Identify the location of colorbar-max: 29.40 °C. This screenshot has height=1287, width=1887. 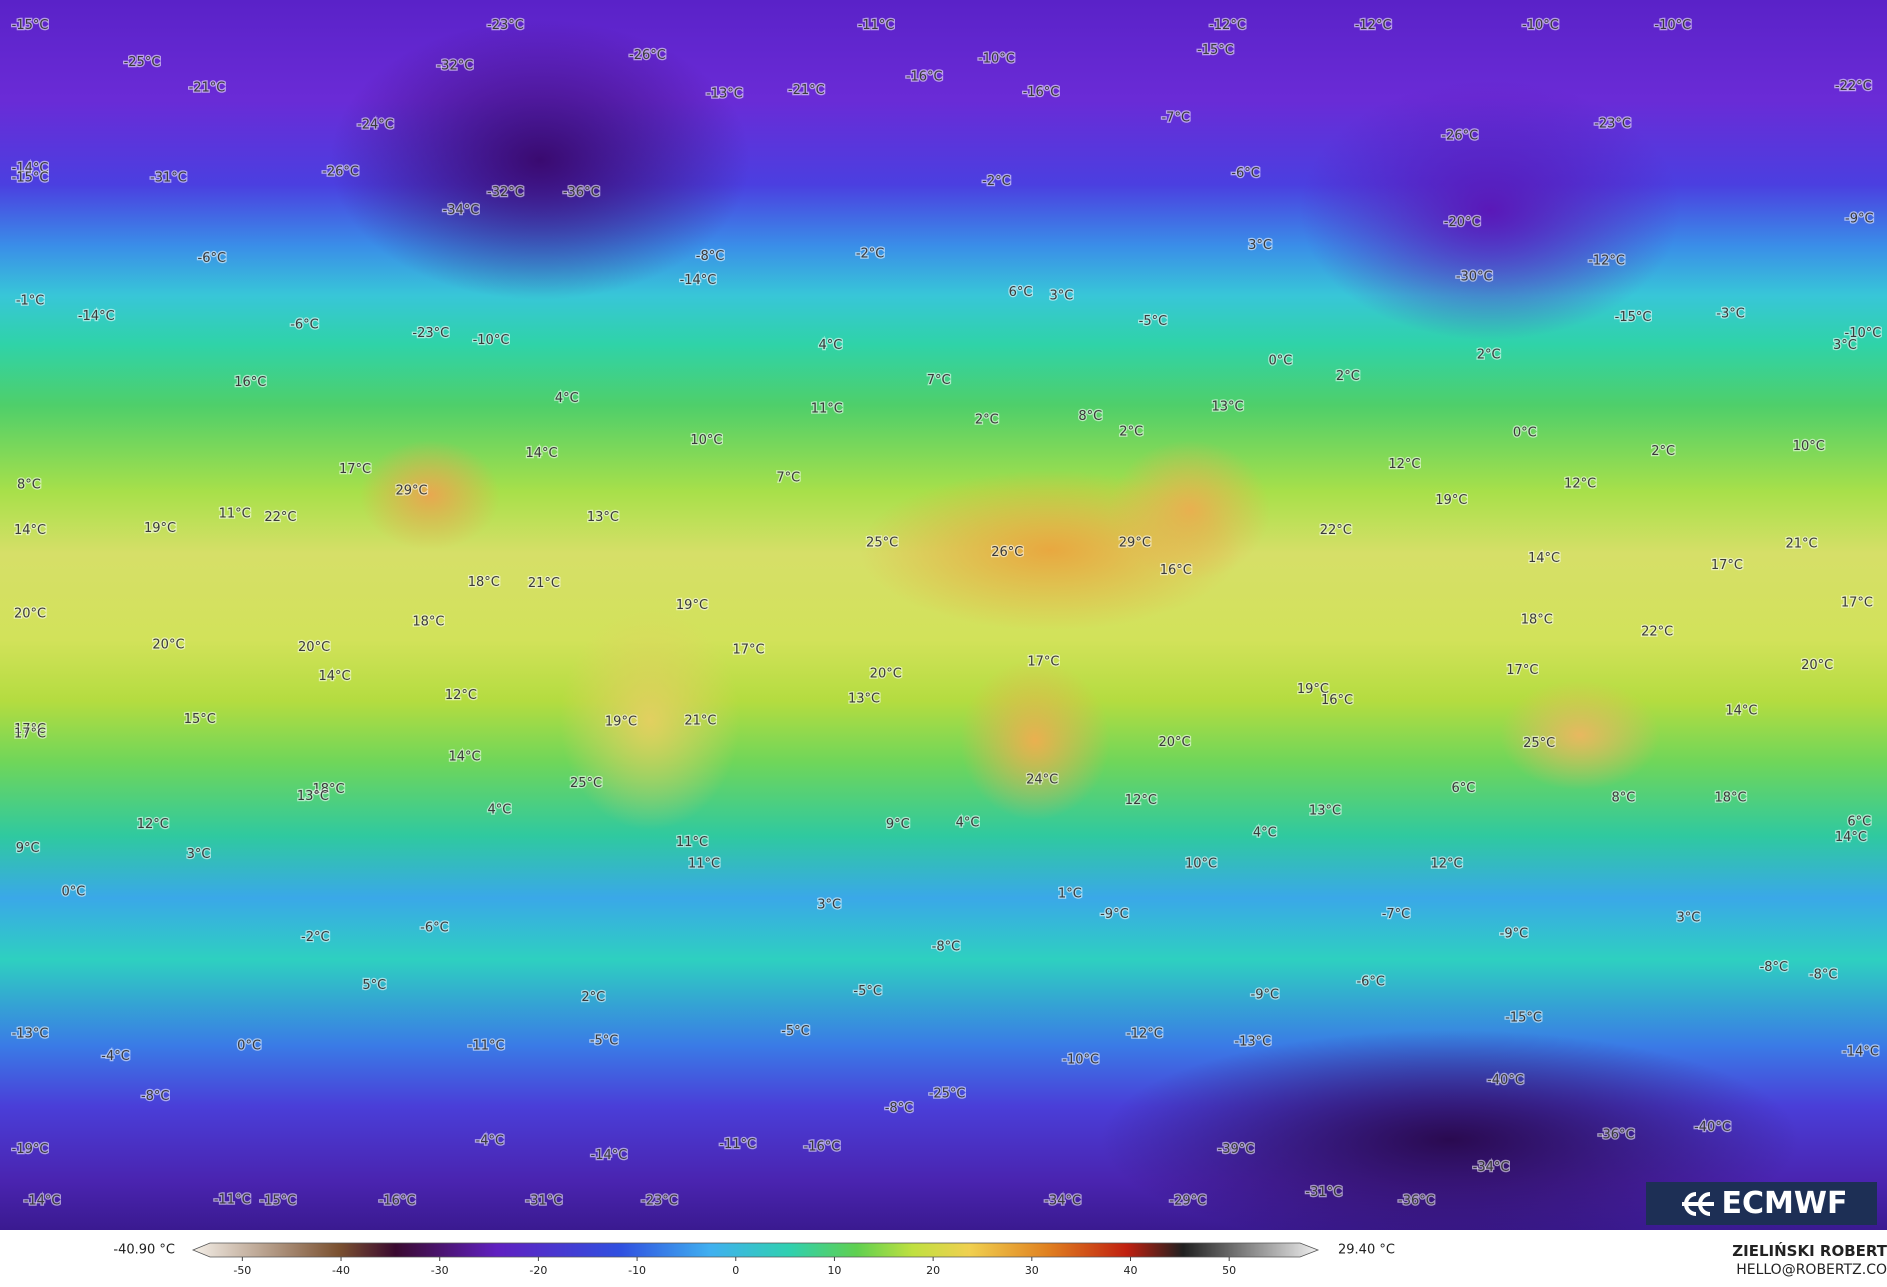
(1366, 1250).